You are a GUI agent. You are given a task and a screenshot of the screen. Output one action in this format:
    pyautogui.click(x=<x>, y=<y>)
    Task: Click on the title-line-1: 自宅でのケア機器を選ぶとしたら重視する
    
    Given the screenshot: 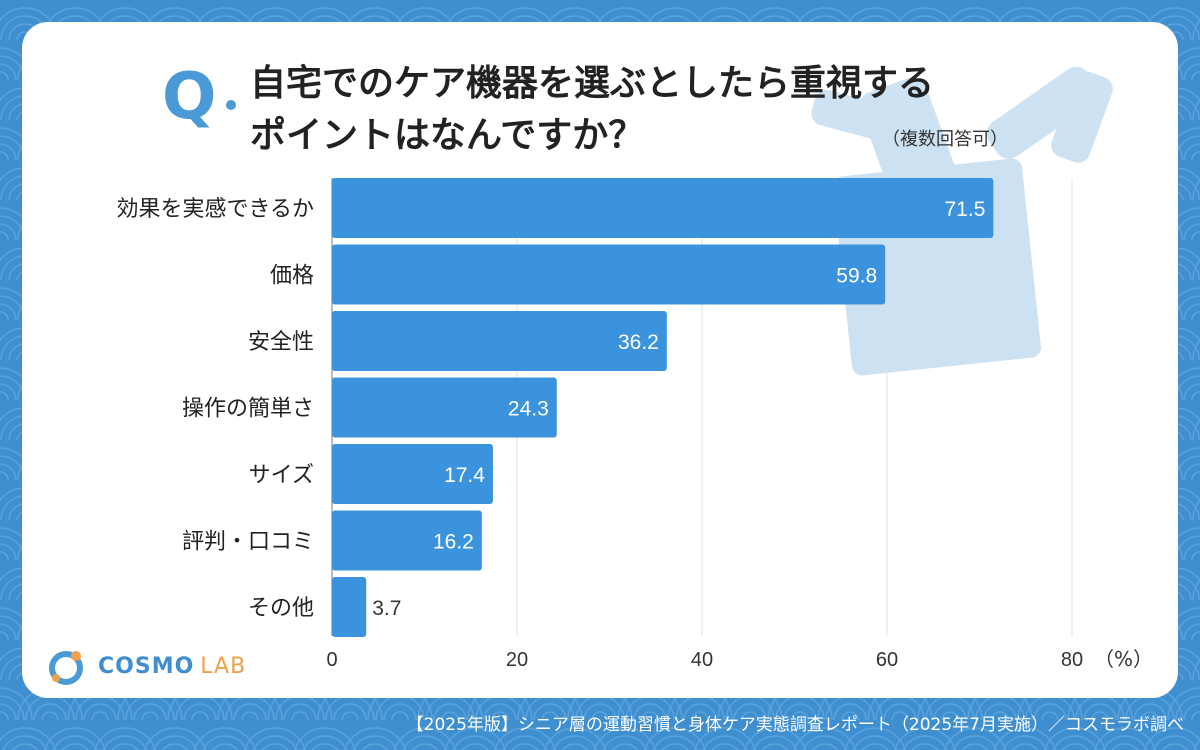 What is the action you would take?
    pyautogui.click(x=592, y=83)
    